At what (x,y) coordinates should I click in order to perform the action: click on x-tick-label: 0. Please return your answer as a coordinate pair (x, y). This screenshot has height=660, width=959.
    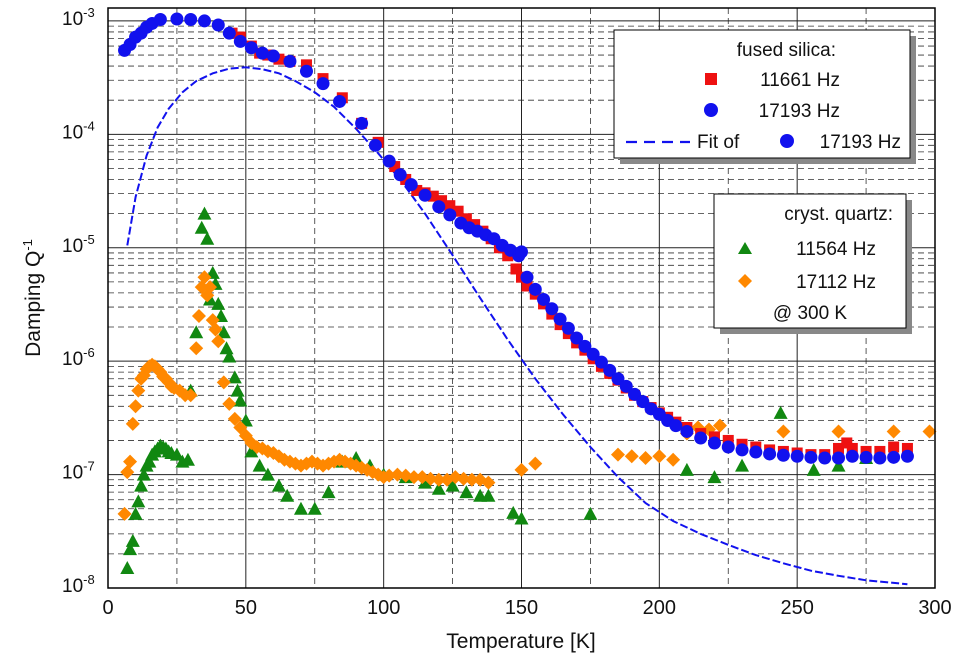
    Looking at the image, I should click on (107, 608).